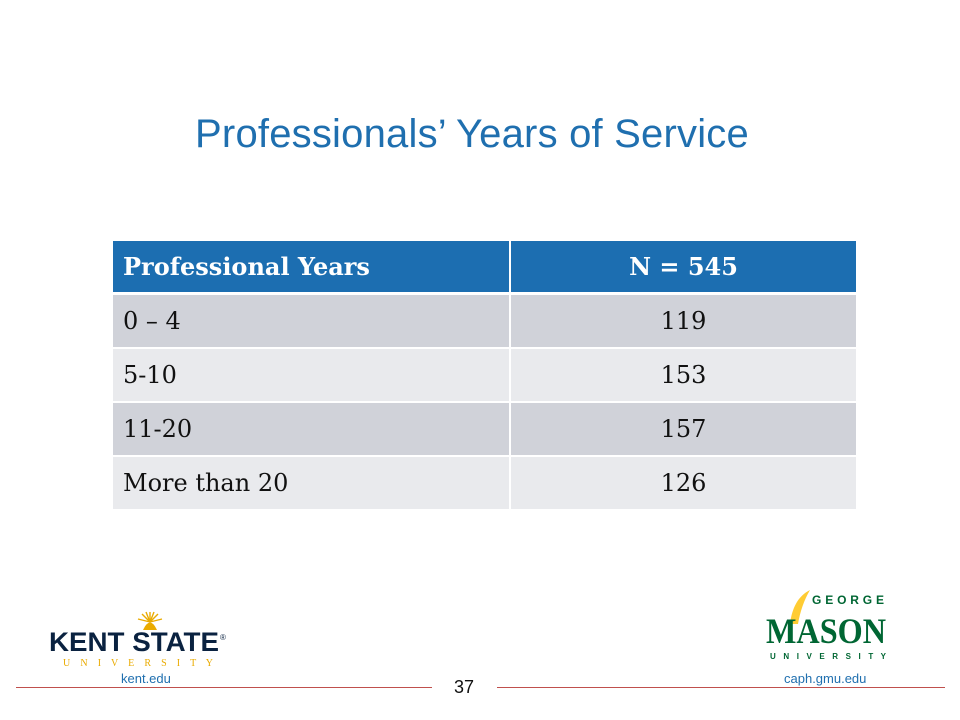 This screenshot has height=720, width=960. I want to click on row-years-cell: 11-20, so click(312, 430).